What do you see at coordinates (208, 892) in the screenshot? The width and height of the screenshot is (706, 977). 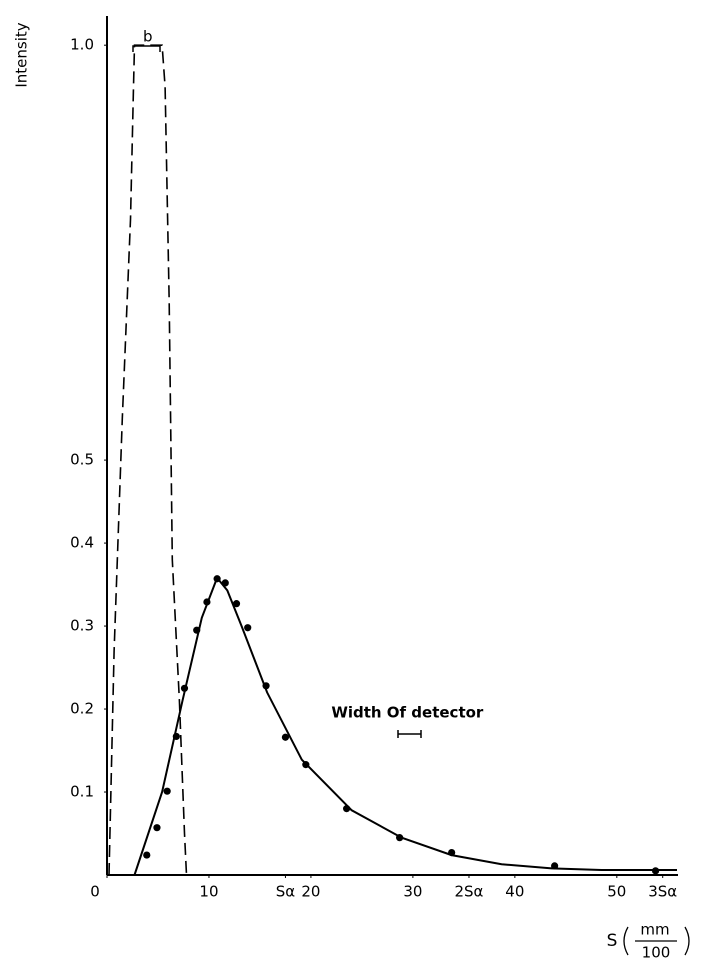 I see `x-tick-label: 10` at bounding box center [208, 892].